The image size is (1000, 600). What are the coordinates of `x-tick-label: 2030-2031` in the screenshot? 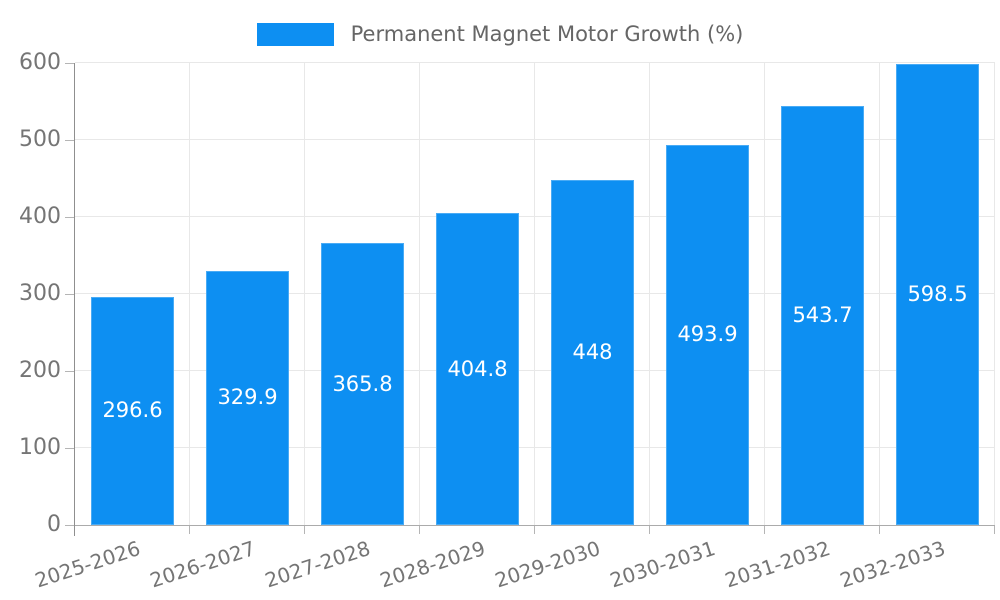 It's located at (663, 564).